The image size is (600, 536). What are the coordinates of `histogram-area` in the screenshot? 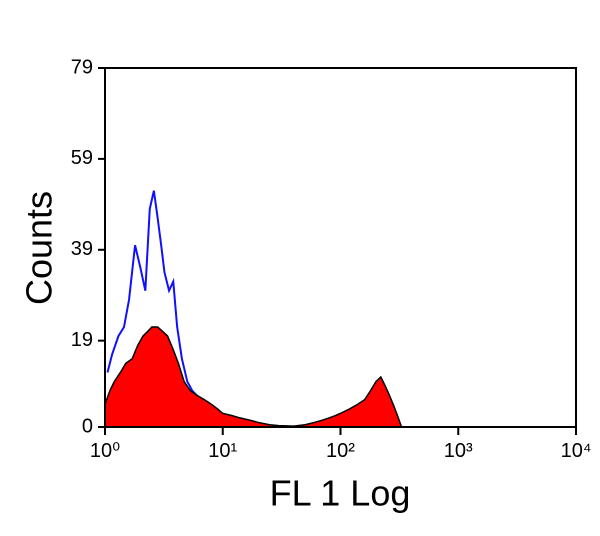 It's located at (253, 377).